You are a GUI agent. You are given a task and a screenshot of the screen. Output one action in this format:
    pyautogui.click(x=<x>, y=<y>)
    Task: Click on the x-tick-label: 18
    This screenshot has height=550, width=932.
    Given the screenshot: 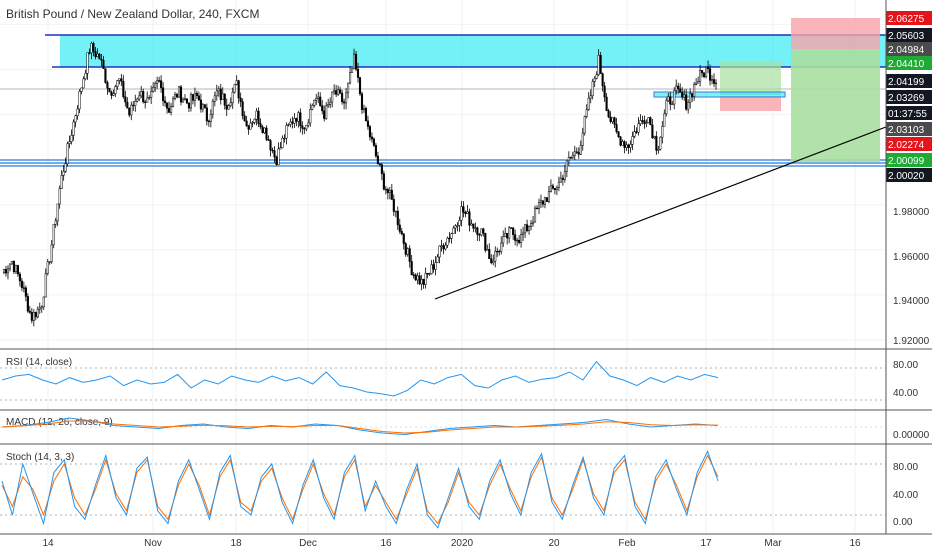 What is the action you would take?
    pyautogui.click(x=236, y=543)
    